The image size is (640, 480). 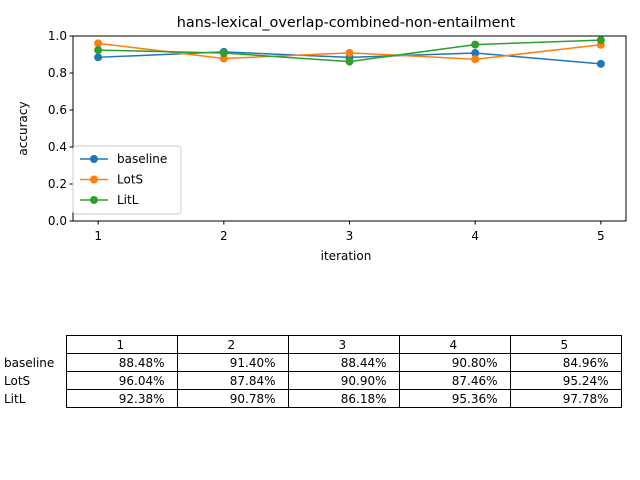 I want to click on y-tick-label: 0.6, so click(x=57, y=110).